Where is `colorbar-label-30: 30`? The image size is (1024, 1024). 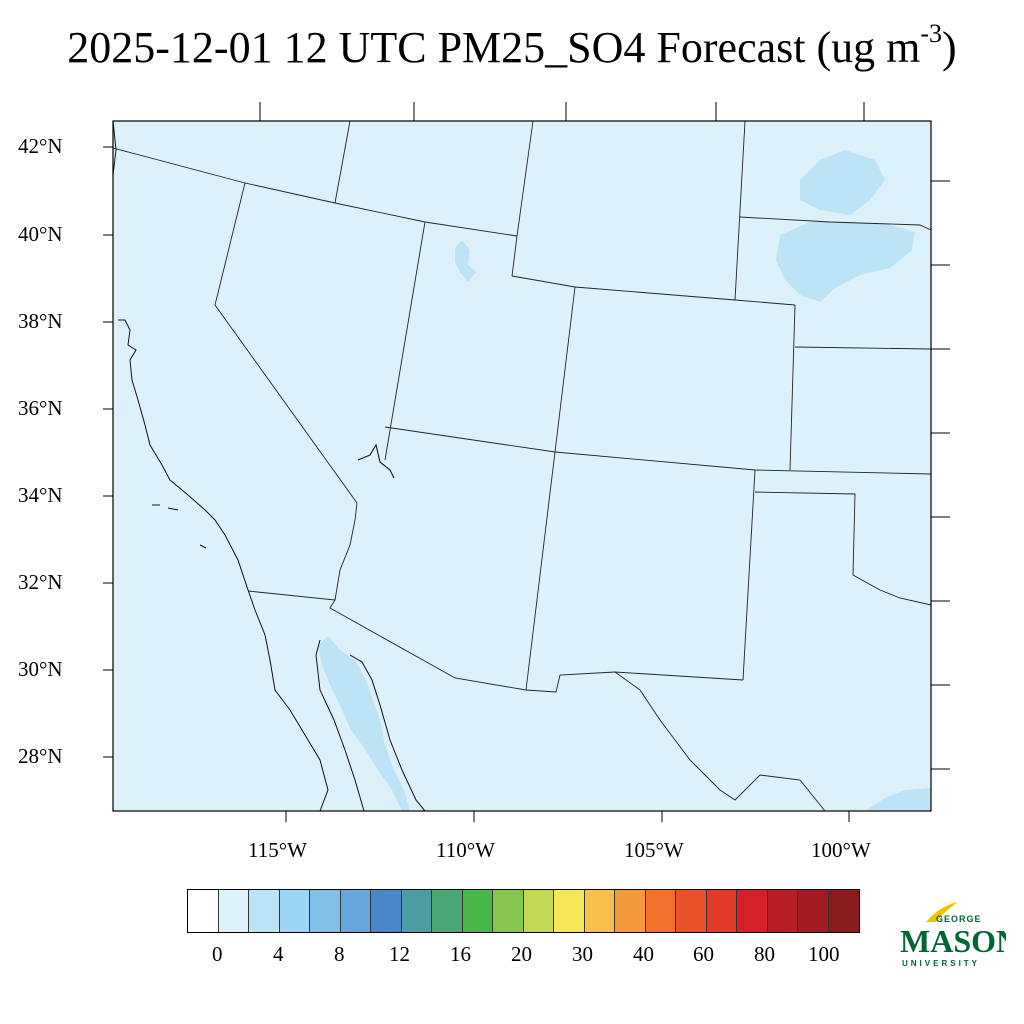
colorbar-label-30: 30 is located at coordinates (582, 954).